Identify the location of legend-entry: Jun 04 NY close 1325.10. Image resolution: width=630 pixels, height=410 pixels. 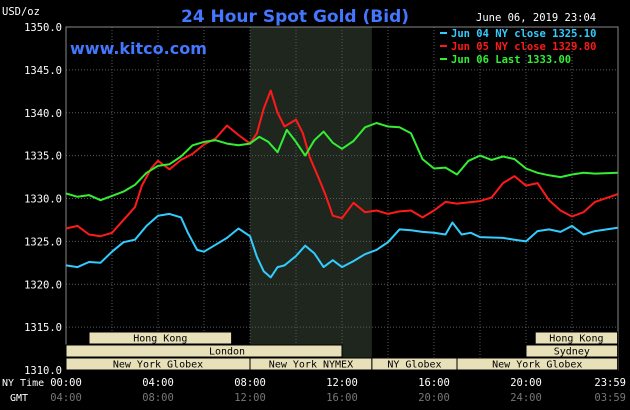
(523, 34).